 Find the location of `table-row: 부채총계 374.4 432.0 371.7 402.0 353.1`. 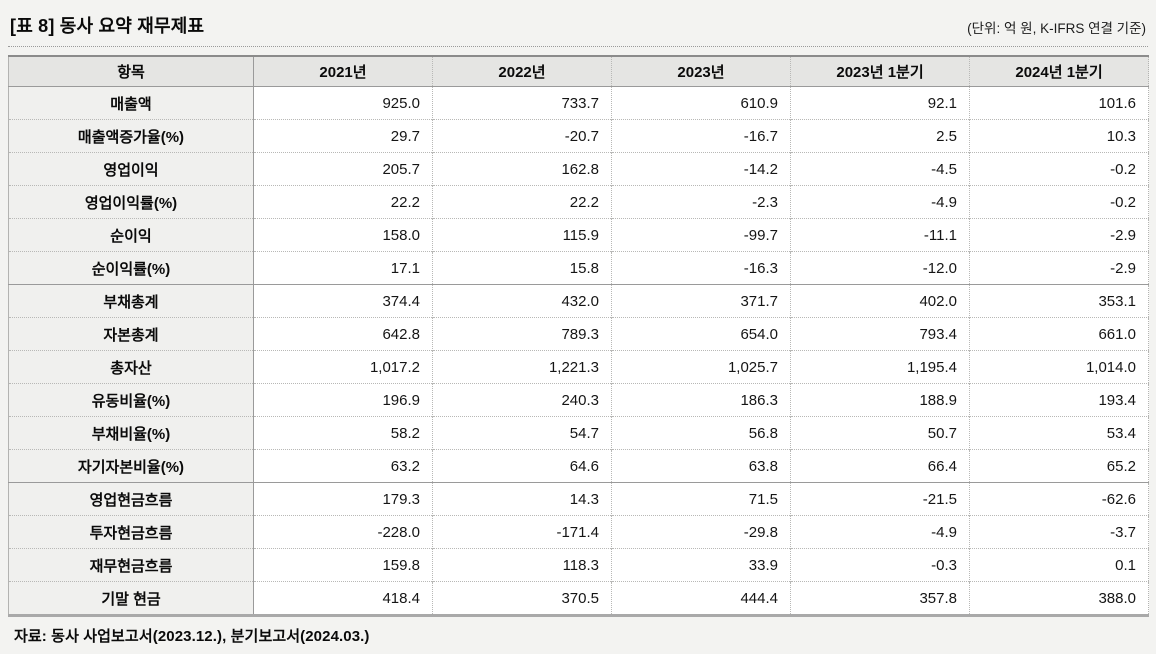

table-row: 부채총계 374.4 432.0 371.7 402.0 353.1 is located at coordinates (578, 301).